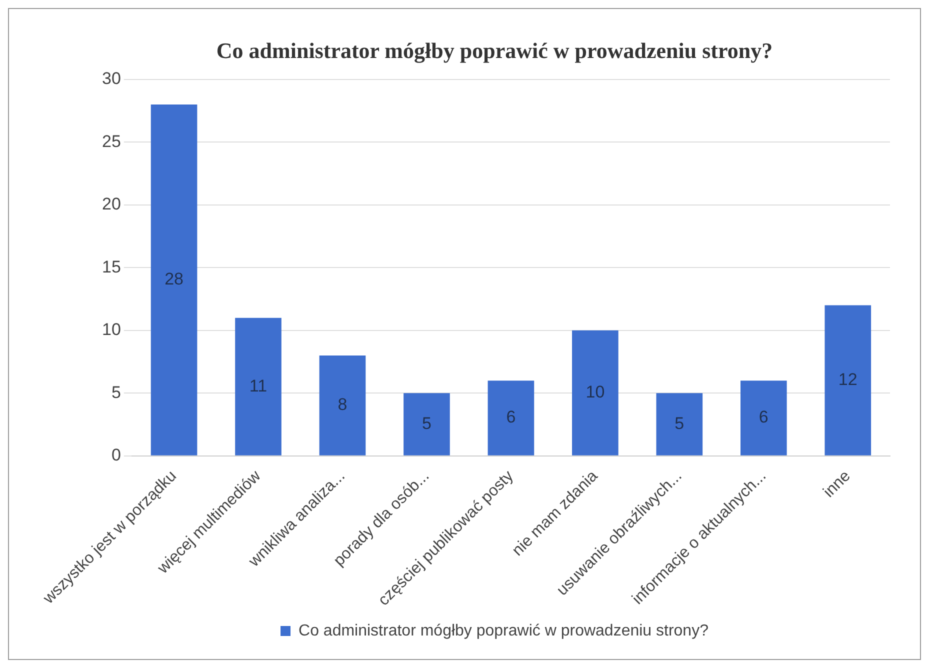 The image size is (931, 670). Describe the element at coordinates (111, 78) in the screenshot. I see `y-tick-label: 30` at that location.